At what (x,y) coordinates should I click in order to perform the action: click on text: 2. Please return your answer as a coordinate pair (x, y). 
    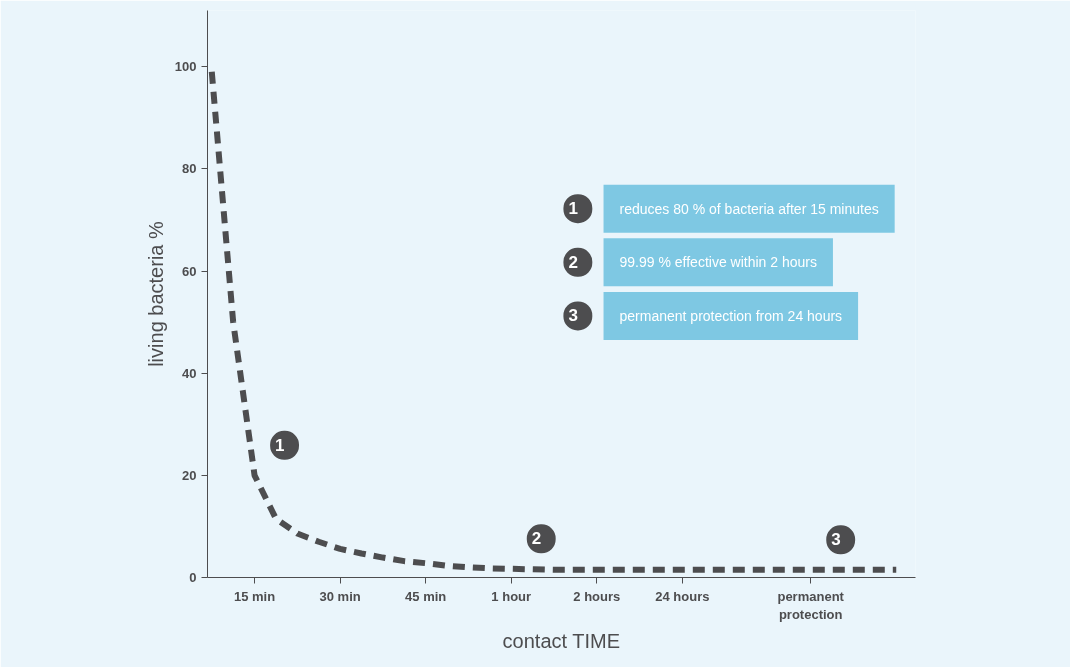
    Looking at the image, I should click on (573, 262).